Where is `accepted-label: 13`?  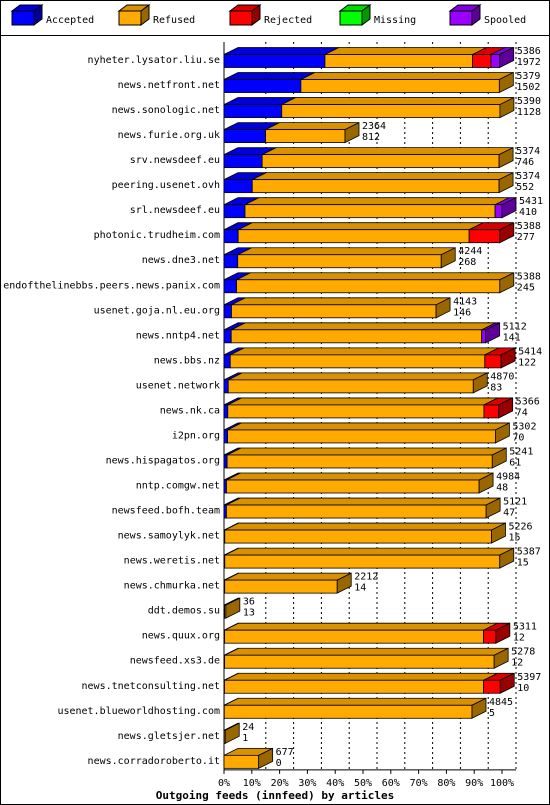 accepted-label: 13 is located at coordinates (249, 613).